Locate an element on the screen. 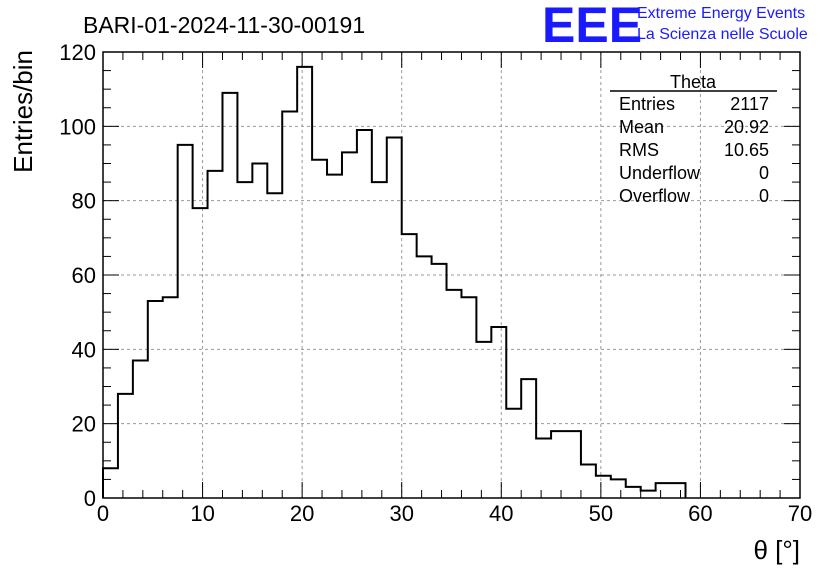 Image resolution: width=836 pixels, height=572 pixels. y-tick-label: 0 is located at coordinates (90, 498).